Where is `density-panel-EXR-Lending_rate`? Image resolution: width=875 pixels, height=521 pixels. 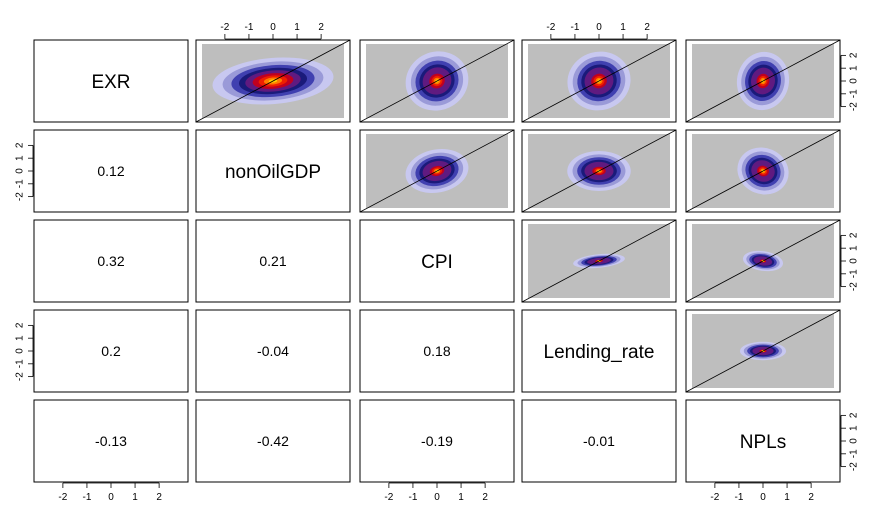 density-panel-EXR-Lending_rate is located at coordinates (599, 81).